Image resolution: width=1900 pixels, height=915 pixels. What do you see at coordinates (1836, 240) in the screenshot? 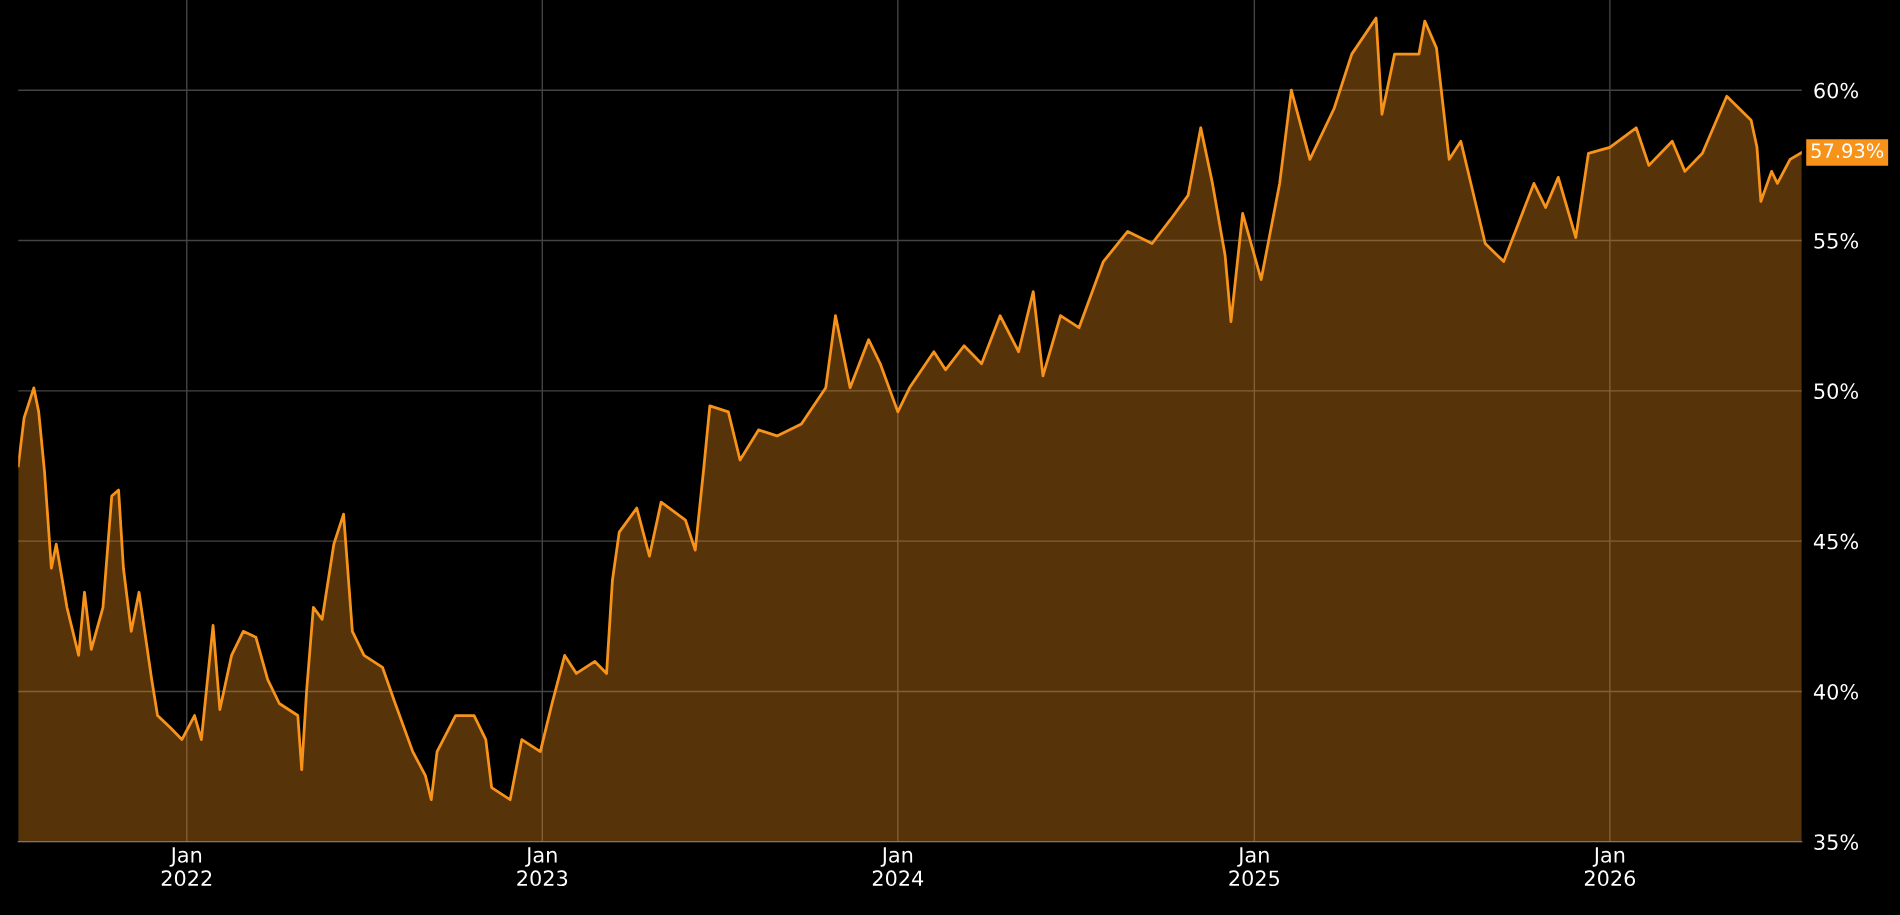
I see `y-tick-label: 55%` at bounding box center [1836, 240].